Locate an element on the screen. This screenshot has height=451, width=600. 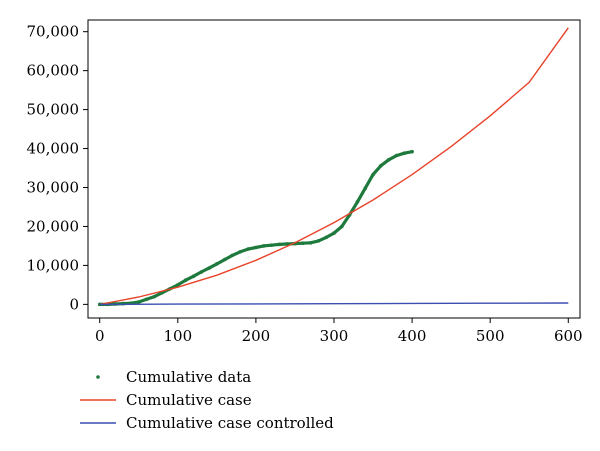
x-tick-label: 600 is located at coordinates (568, 336).